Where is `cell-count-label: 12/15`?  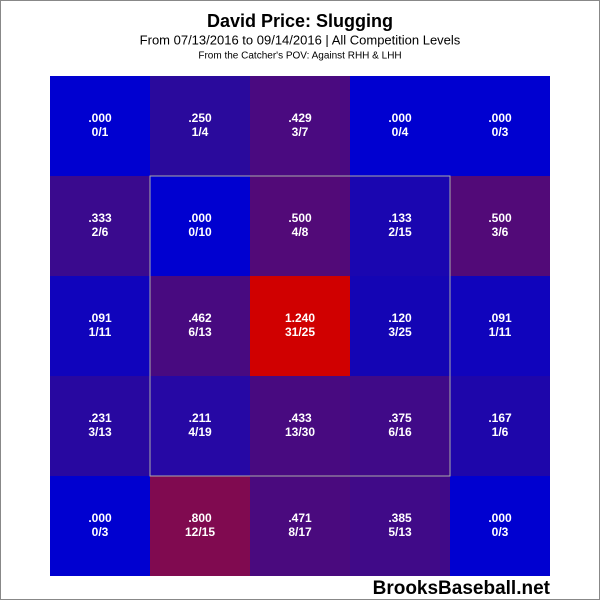
cell-count-label: 12/15 is located at coordinates (200, 532).